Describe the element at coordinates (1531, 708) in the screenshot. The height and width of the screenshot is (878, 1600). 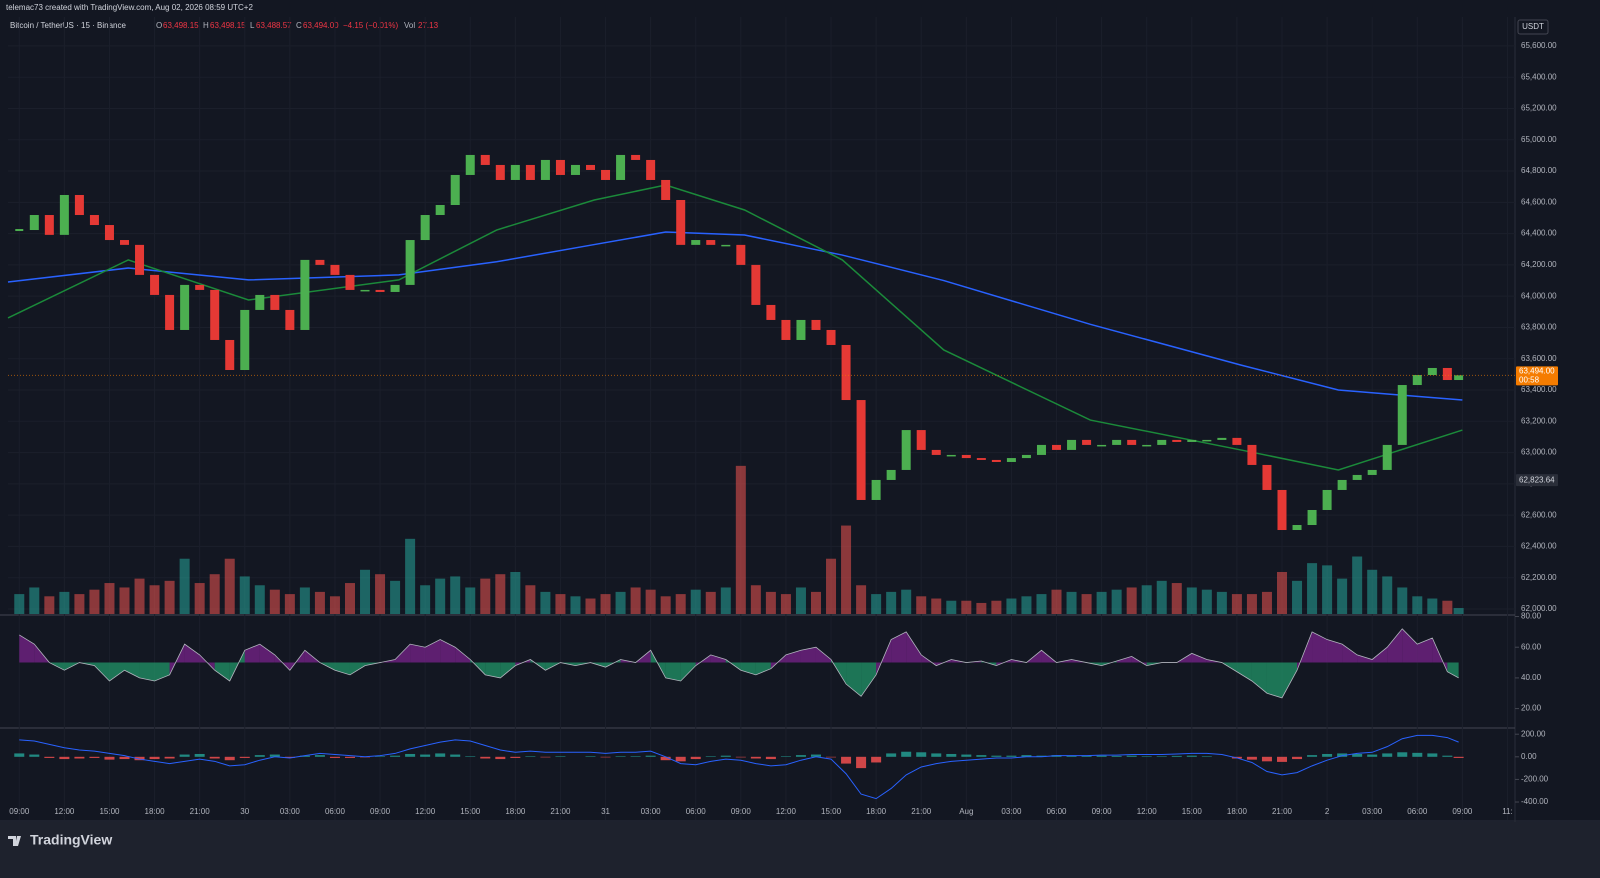
I see `y-tick-label: 20.00` at that location.